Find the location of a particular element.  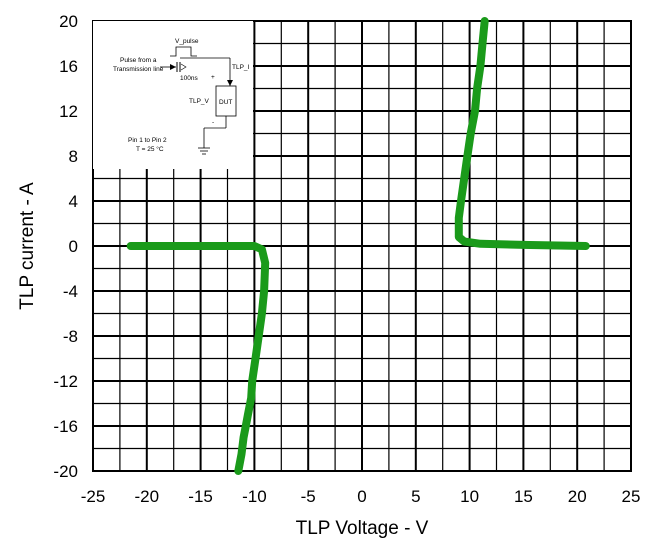

inset-label-minus: - is located at coordinates (213, 122).